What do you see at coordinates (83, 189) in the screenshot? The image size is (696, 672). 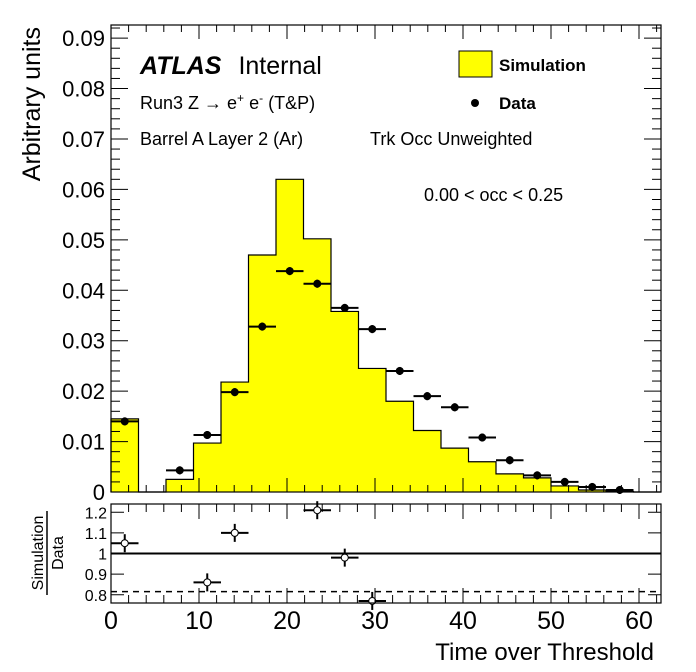 I see `y-tick-label: 0.06` at bounding box center [83, 189].